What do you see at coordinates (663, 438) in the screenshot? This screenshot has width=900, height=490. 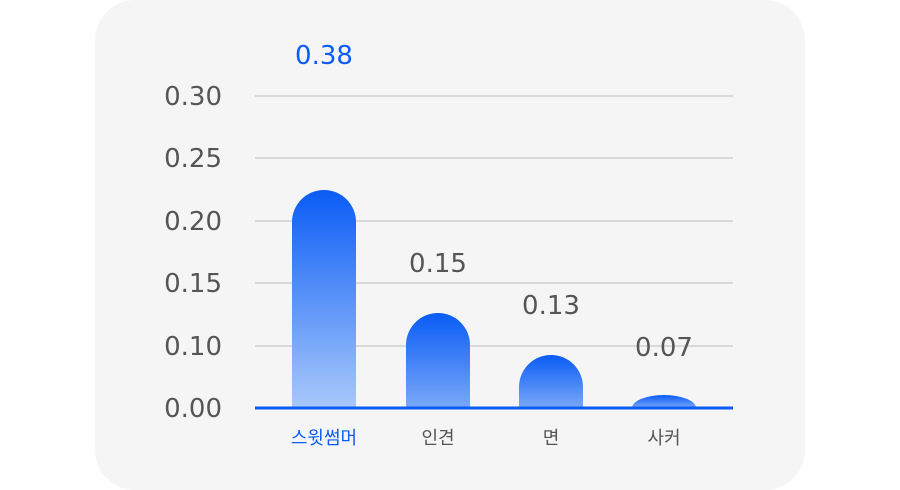 I see `x-tick-label: 사커` at bounding box center [663, 438].